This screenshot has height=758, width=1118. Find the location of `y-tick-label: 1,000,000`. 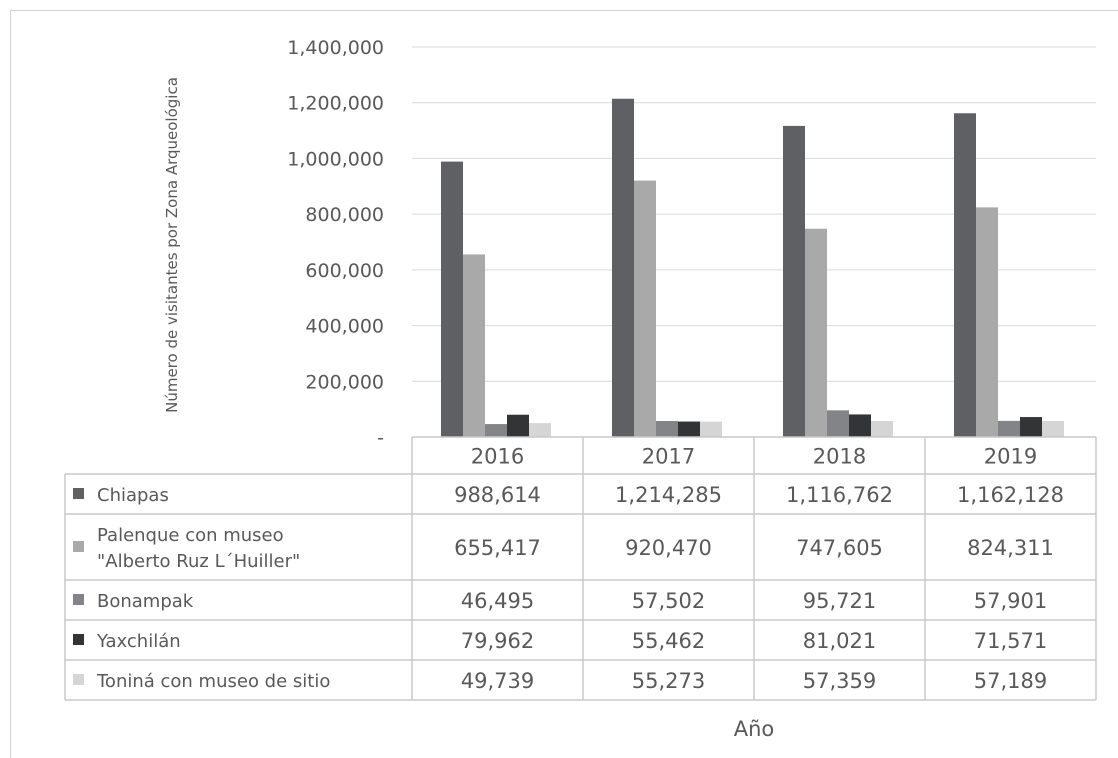

y-tick-label: 1,000,000 is located at coordinates (335, 159).